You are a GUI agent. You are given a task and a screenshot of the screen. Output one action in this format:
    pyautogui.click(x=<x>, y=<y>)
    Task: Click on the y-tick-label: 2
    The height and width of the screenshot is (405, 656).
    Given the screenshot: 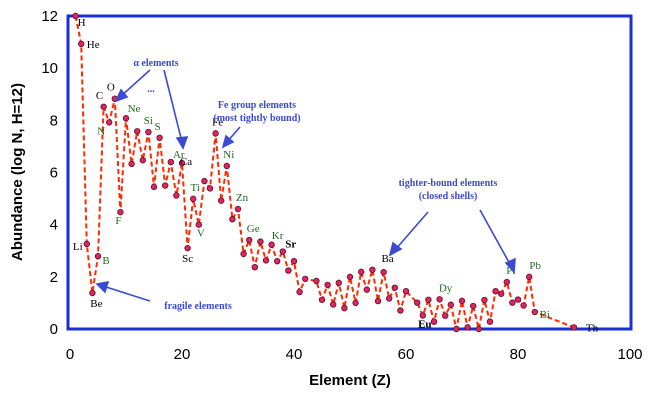 What is the action you would take?
    pyautogui.click(x=54, y=277)
    